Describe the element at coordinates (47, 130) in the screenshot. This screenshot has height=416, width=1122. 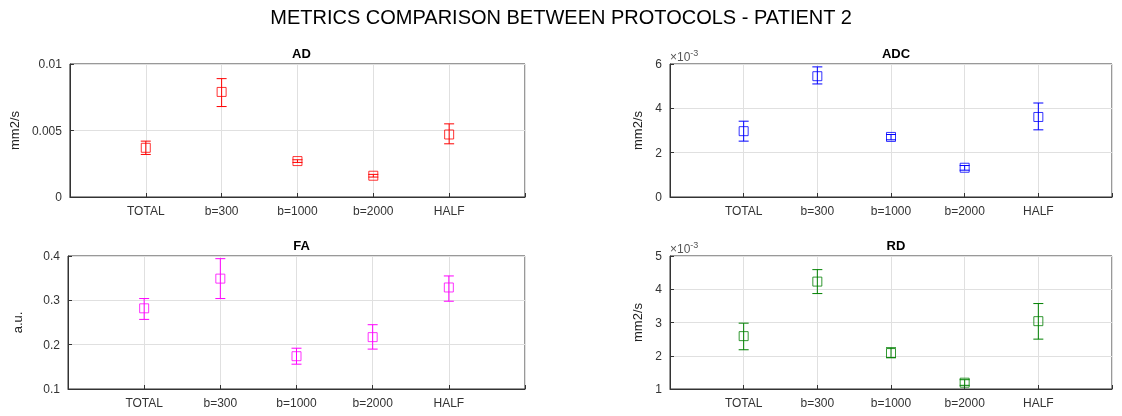
I see `y-tick-label: 0.005` at that location.